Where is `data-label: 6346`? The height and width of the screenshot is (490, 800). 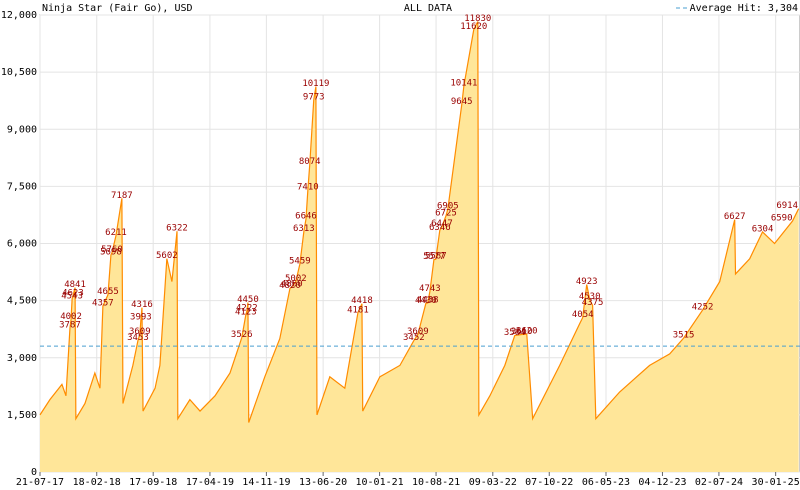 data-label: 6346 is located at coordinates (440, 228).